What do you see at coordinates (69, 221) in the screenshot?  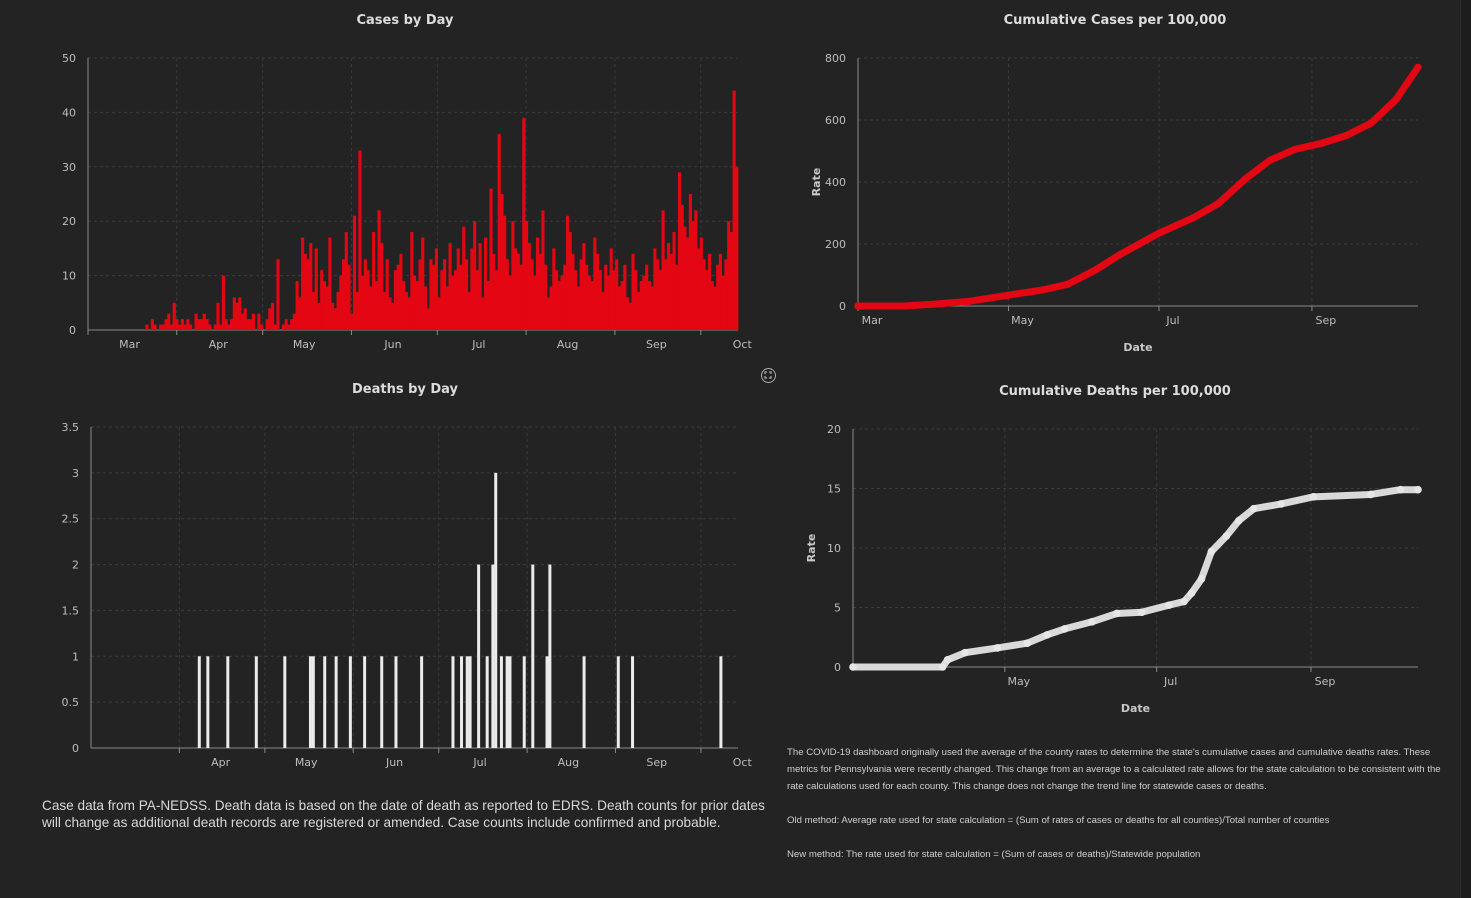 I see `y-tick-label: 20` at bounding box center [69, 221].